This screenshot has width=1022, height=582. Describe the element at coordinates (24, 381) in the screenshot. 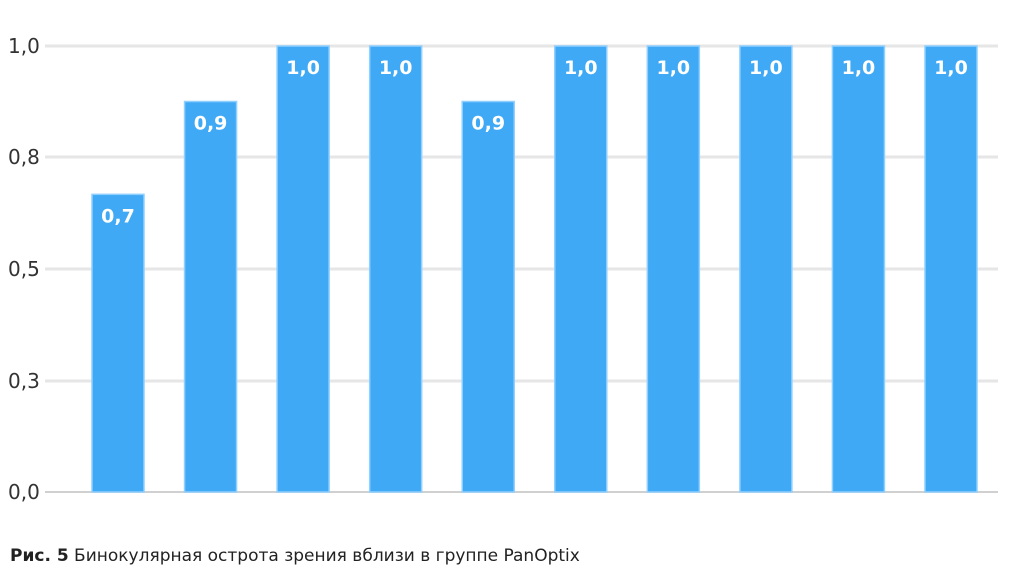

I see `y-tick-label: 0,3` at that location.